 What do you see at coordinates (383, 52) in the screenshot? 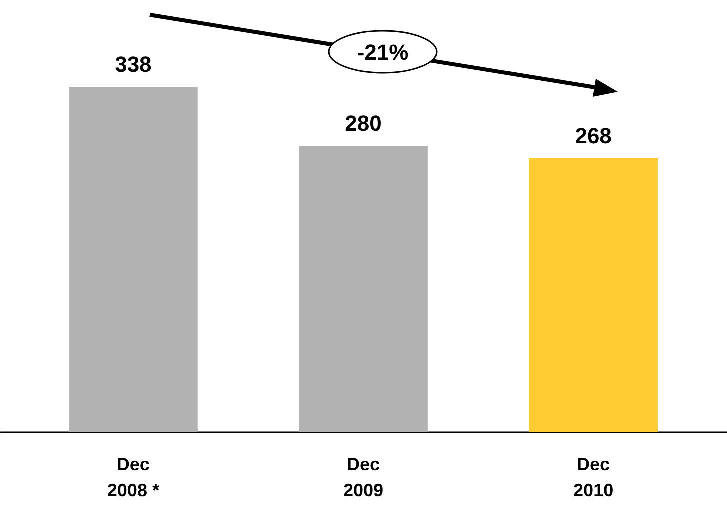
I see `text: -21%` at bounding box center [383, 52].